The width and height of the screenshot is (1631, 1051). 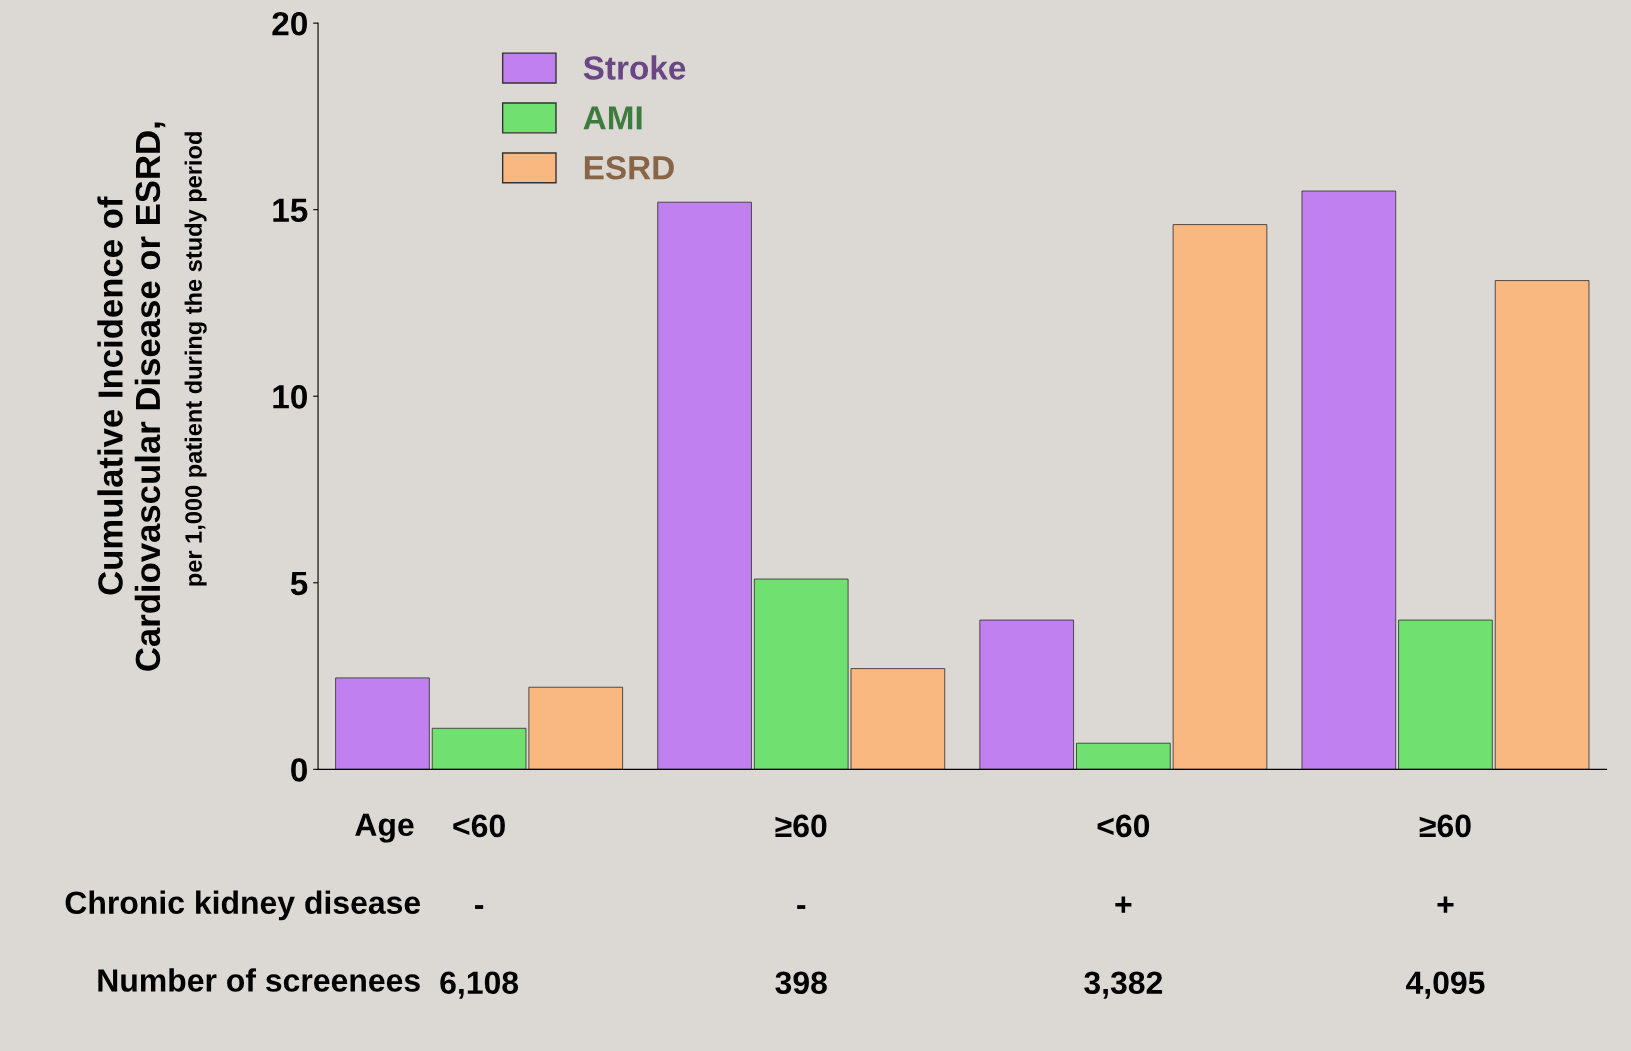 I want to click on y-tick-label: 15, so click(x=290, y=210).